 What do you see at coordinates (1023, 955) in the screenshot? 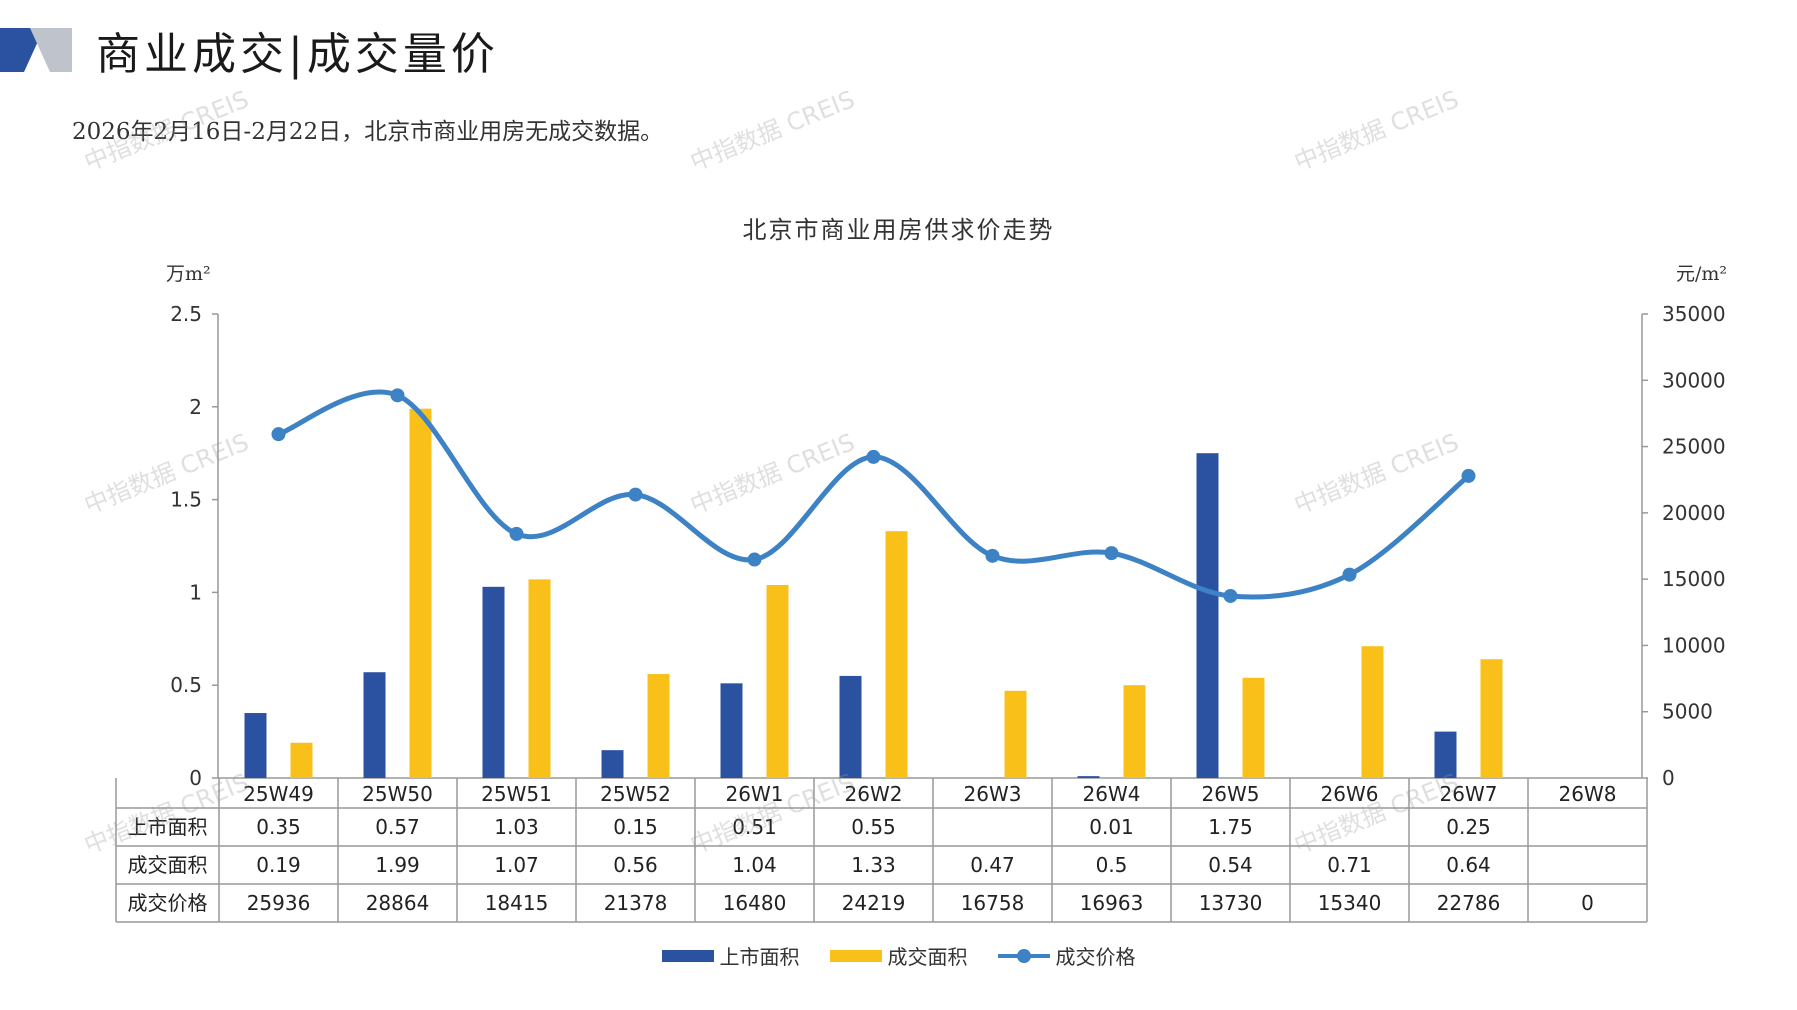
I see `legend-swatch-price` at bounding box center [1023, 955].